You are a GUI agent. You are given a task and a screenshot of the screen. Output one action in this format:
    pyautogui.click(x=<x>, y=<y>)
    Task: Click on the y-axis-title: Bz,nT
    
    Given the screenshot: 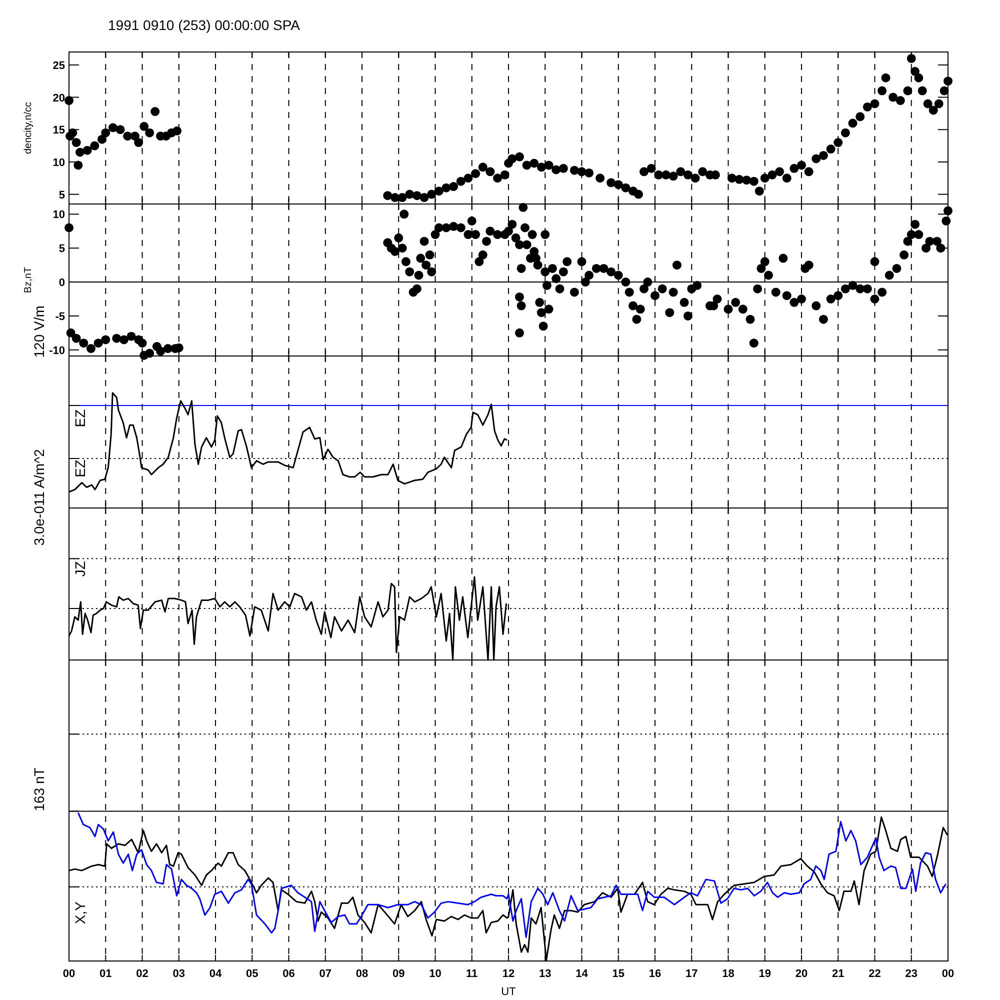 What is the action you would take?
    pyautogui.click(x=28, y=280)
    